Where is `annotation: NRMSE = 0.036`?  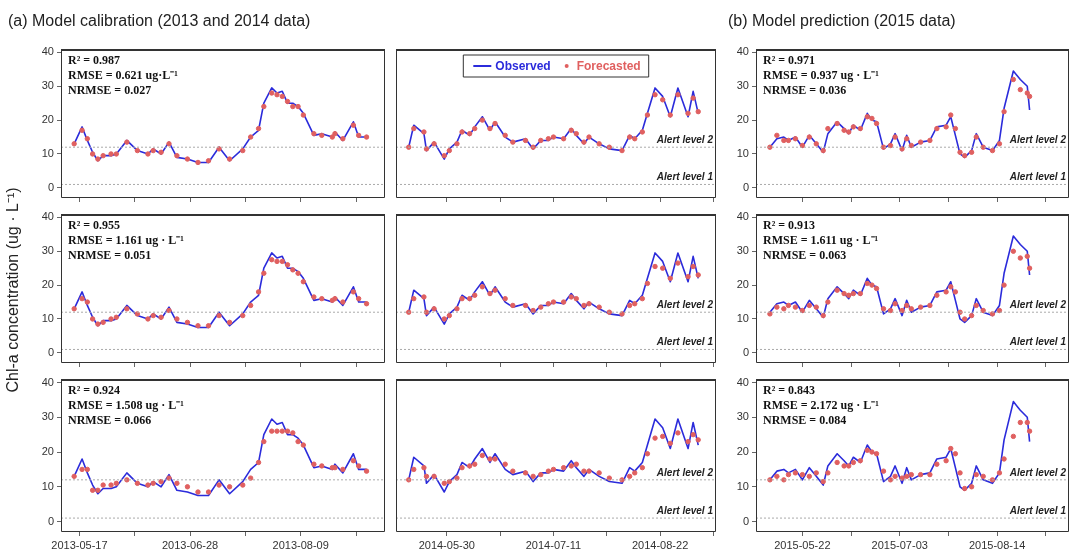
annotation: NRMSE = 0.036 is located at coordinates (805, 90).